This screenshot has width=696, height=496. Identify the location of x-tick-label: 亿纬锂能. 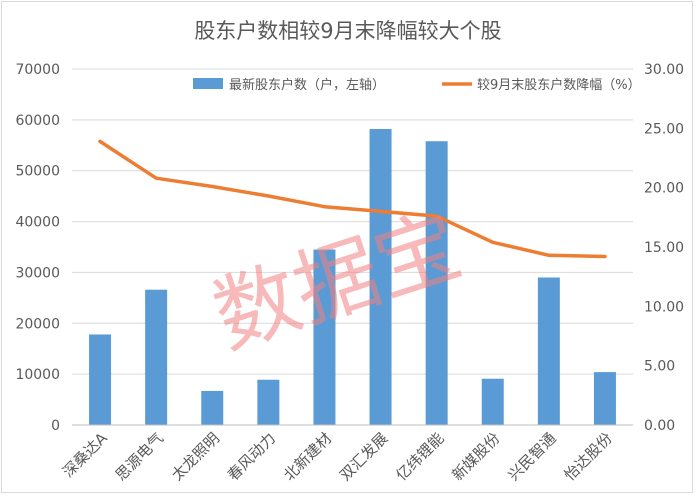
(419, 456).